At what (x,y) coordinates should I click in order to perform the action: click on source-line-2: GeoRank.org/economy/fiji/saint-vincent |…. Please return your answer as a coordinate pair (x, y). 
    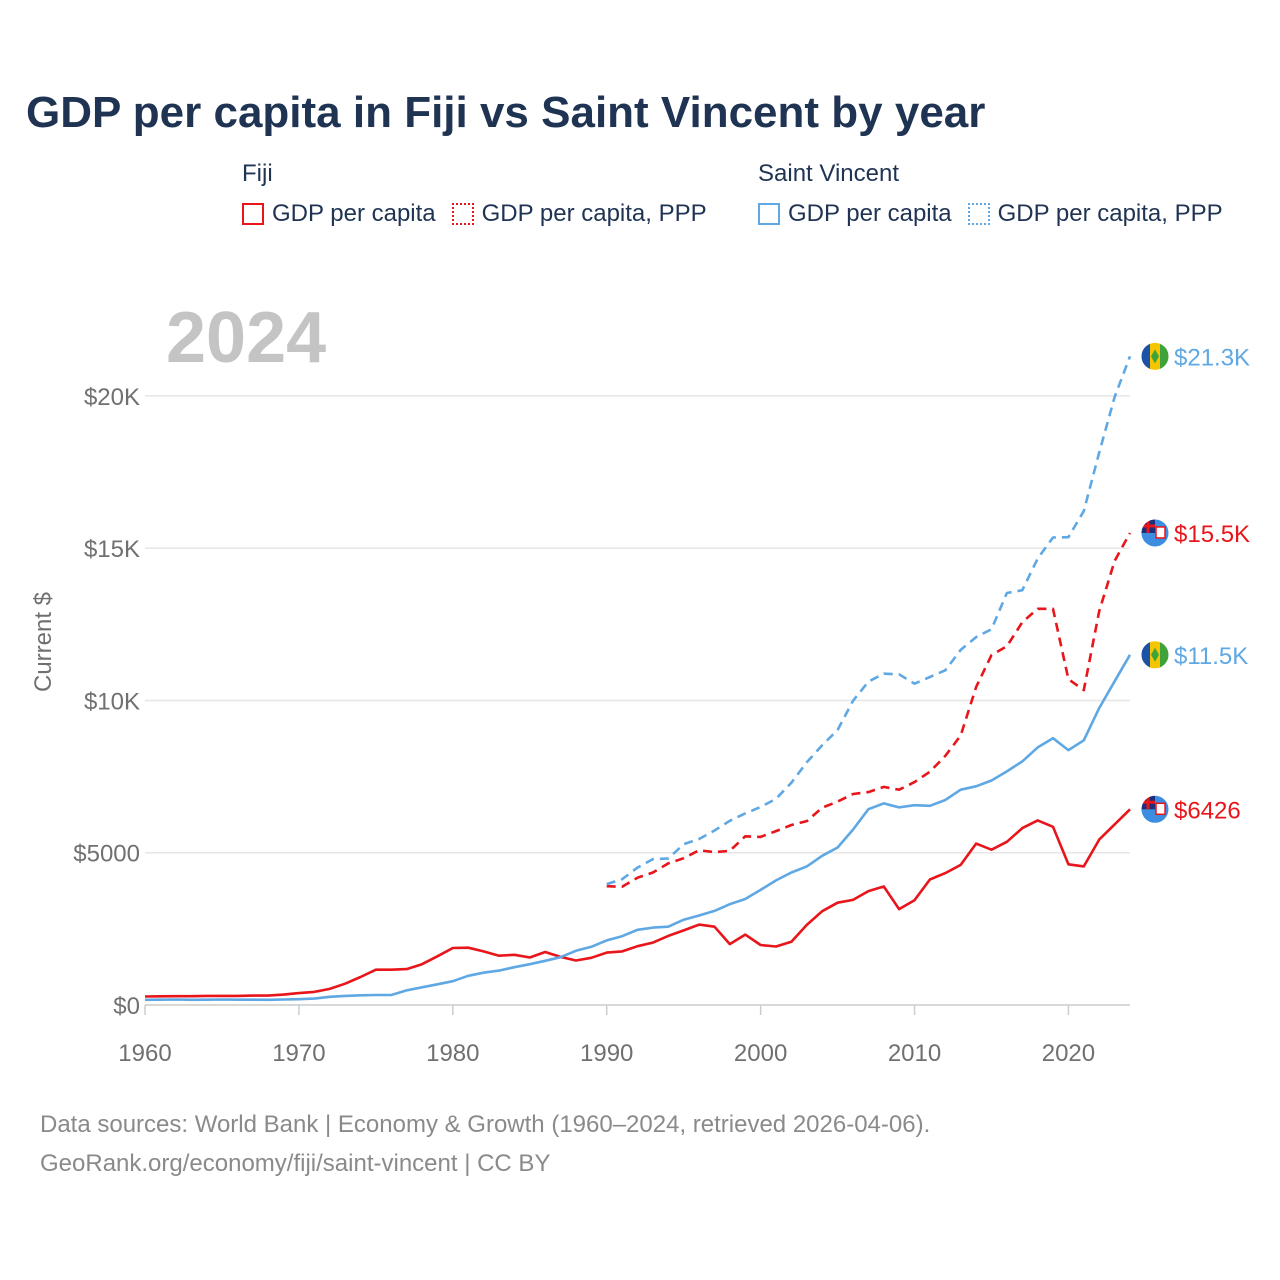
    Looking at the image, I should click on (295, 1163).